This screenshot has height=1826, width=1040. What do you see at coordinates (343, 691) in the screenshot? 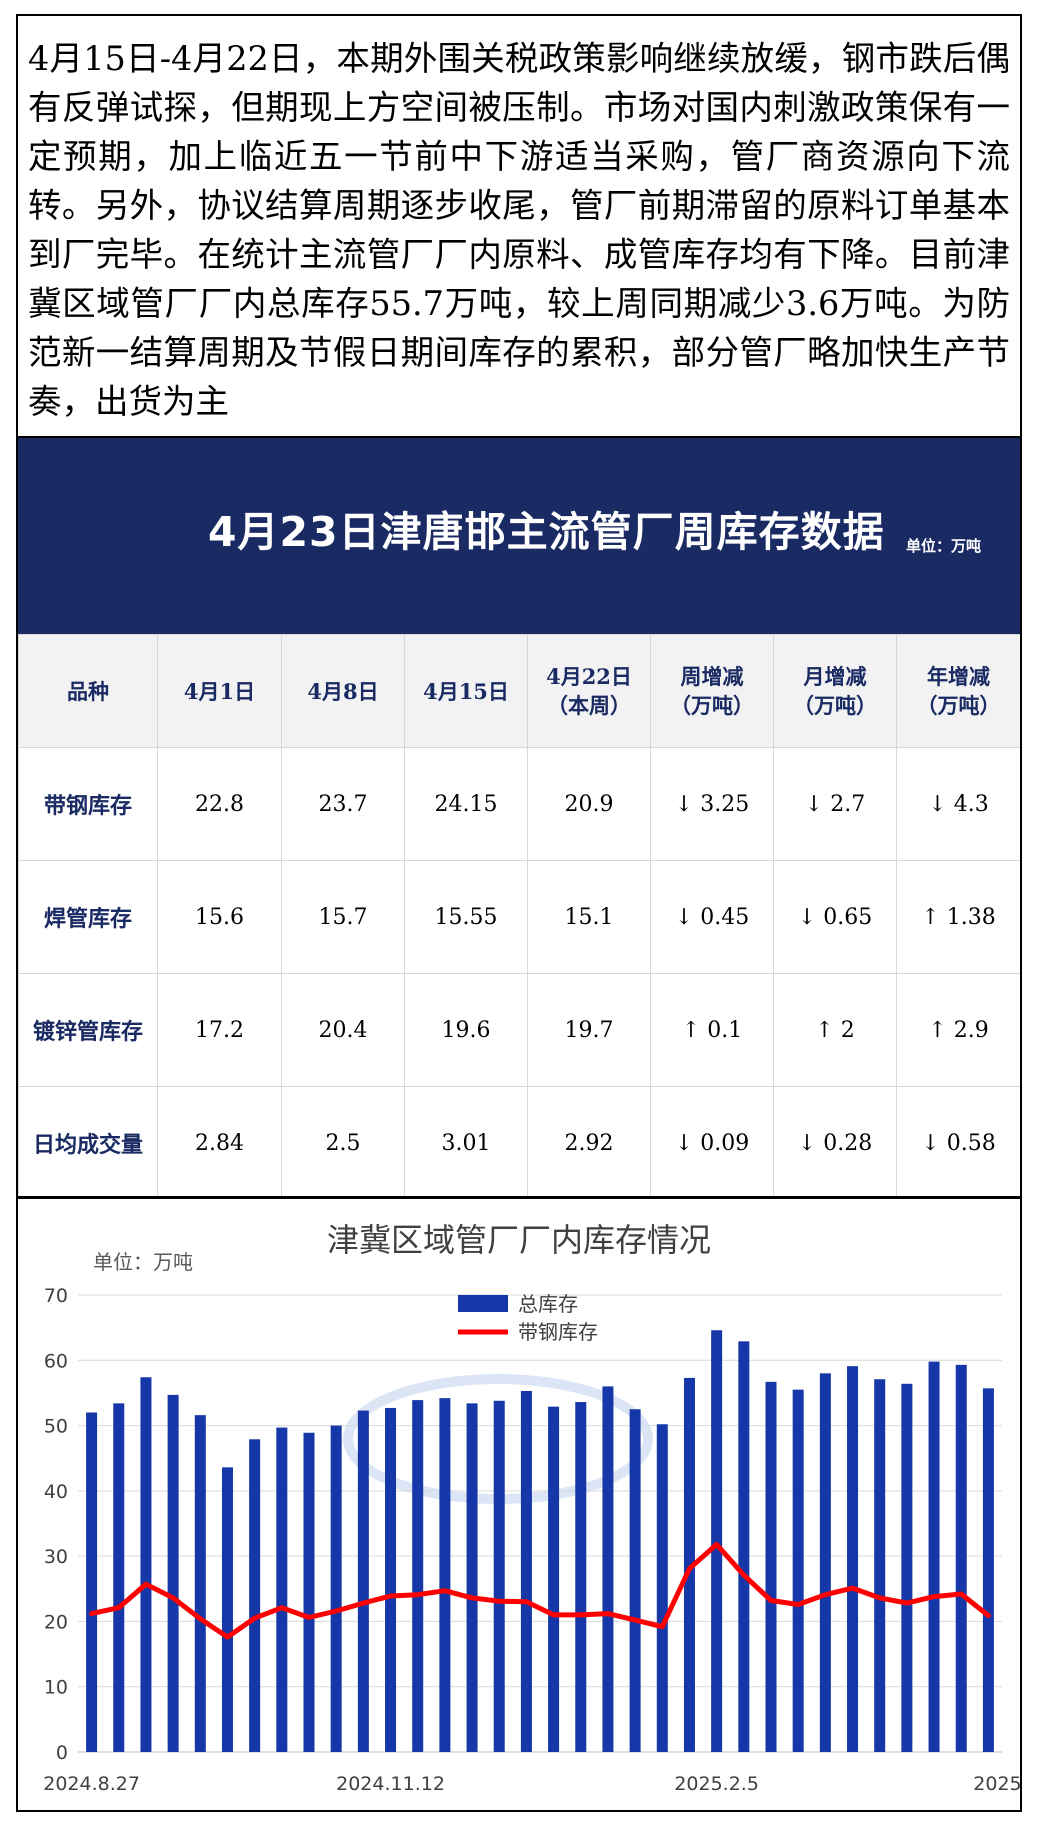
I see `table-header-2: 4月8日` at bounding box center [343, 691].